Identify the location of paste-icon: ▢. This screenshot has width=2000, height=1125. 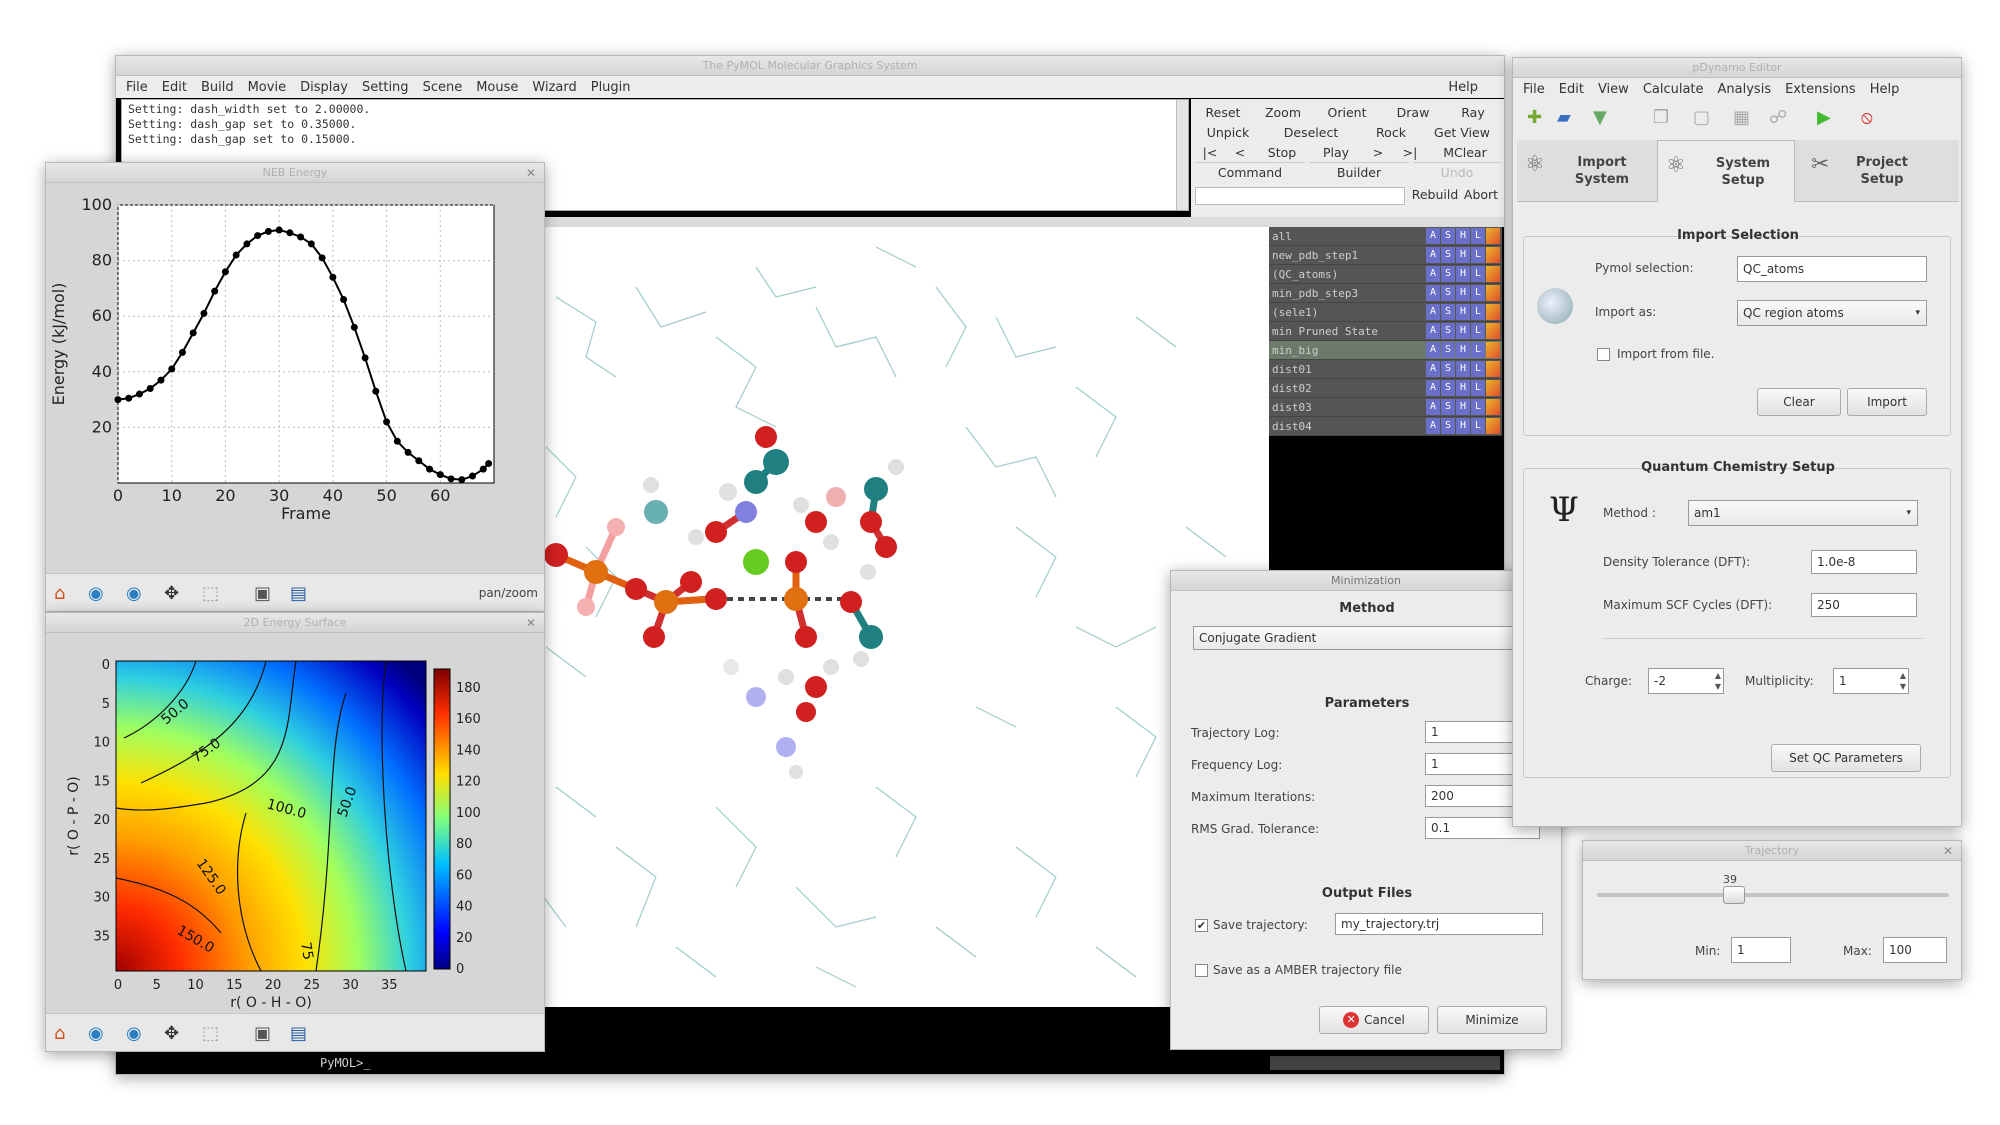
(1702, 117).